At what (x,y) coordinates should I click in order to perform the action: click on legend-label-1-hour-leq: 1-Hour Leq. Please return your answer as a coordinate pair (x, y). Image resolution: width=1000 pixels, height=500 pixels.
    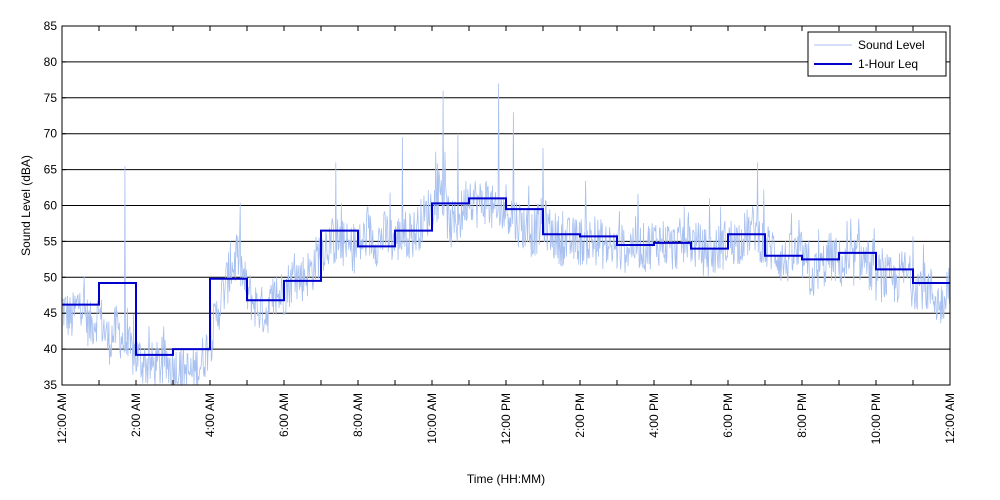
    Looking at the image, I should click on (888, 64).